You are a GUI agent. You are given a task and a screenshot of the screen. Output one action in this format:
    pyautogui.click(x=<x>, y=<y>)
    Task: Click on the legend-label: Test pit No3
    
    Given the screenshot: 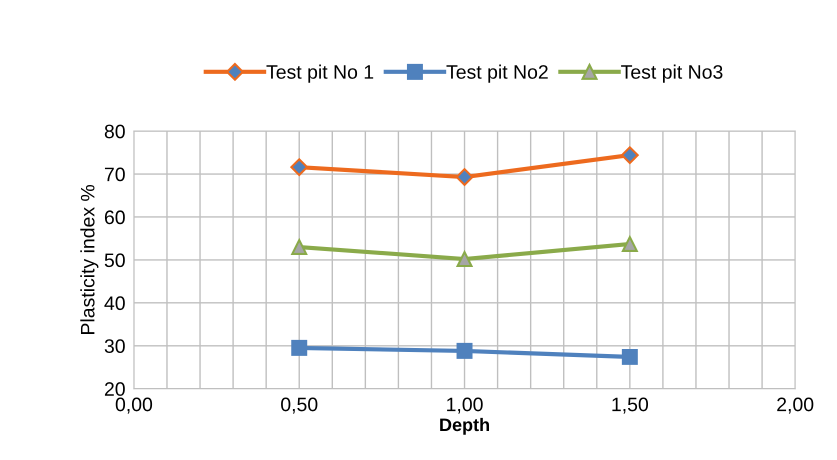 What is the action you would take?
    pyautogui.click(x=671, y=73)
    